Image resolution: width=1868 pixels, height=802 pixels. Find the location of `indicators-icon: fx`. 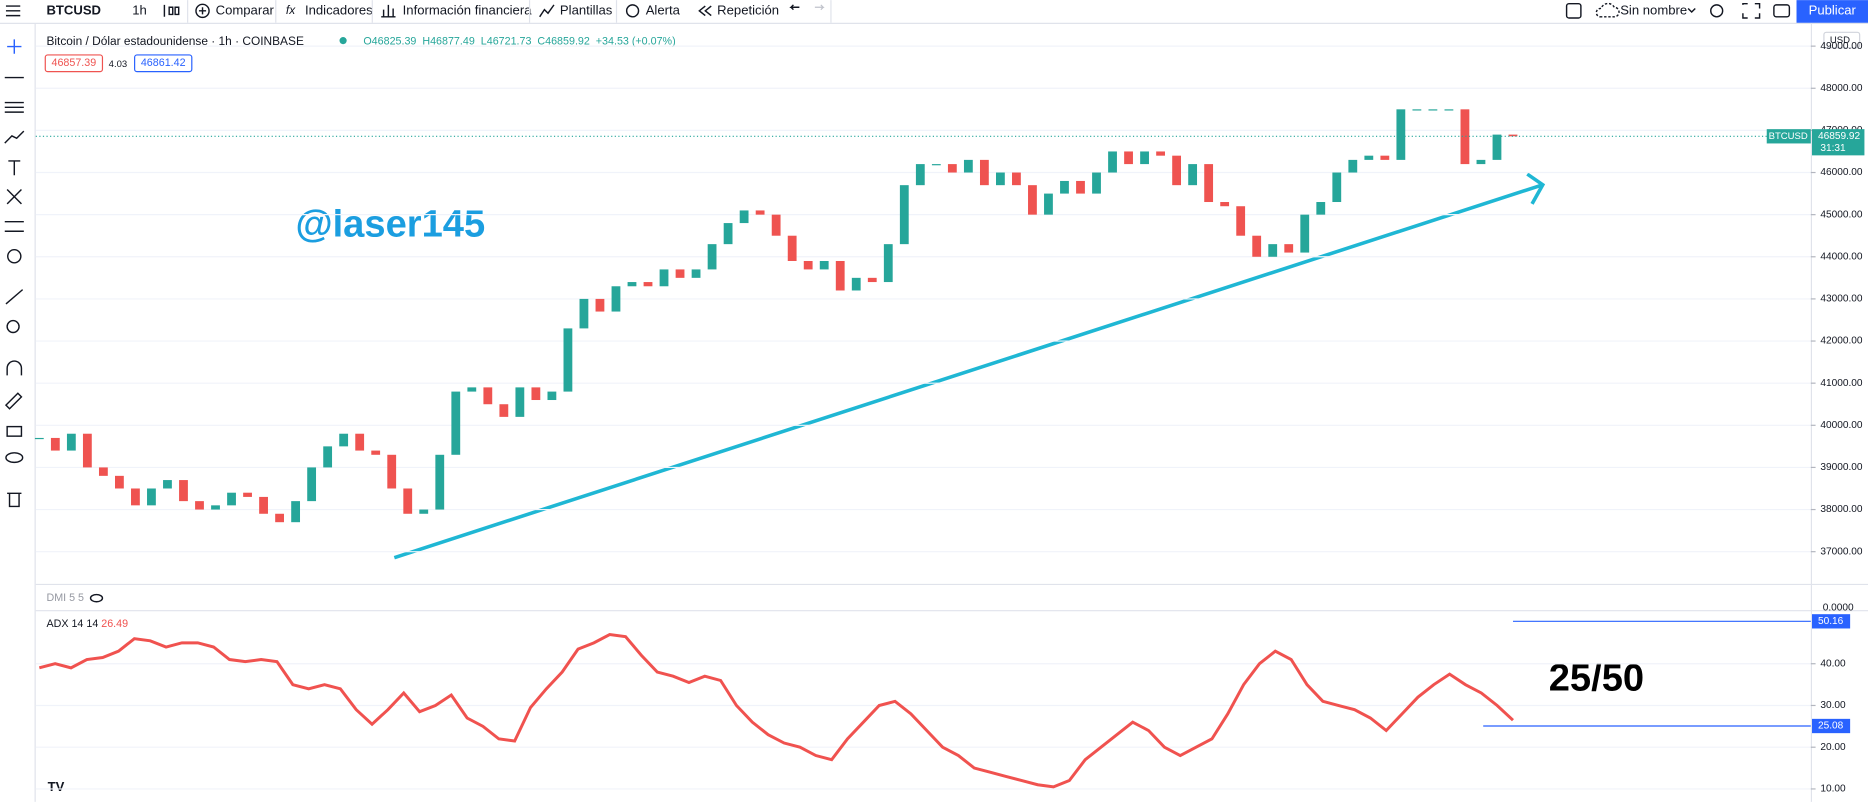

indicators-icon: fx is located at coordinates (291, 10).